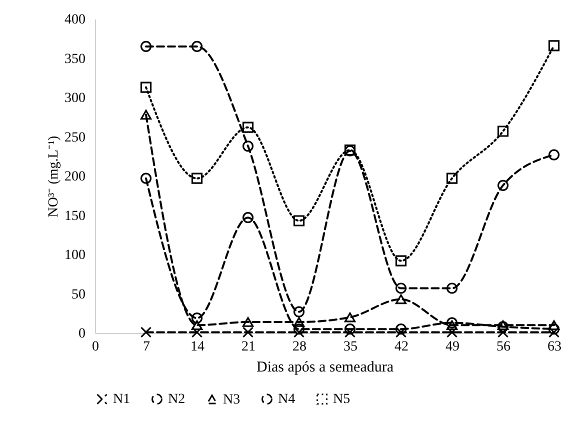 The width and height of the screenshot is (586, 436). Describe the element at coordinates (79, 294) in the screenshot. I see `y-tick-label: 50` at that location.